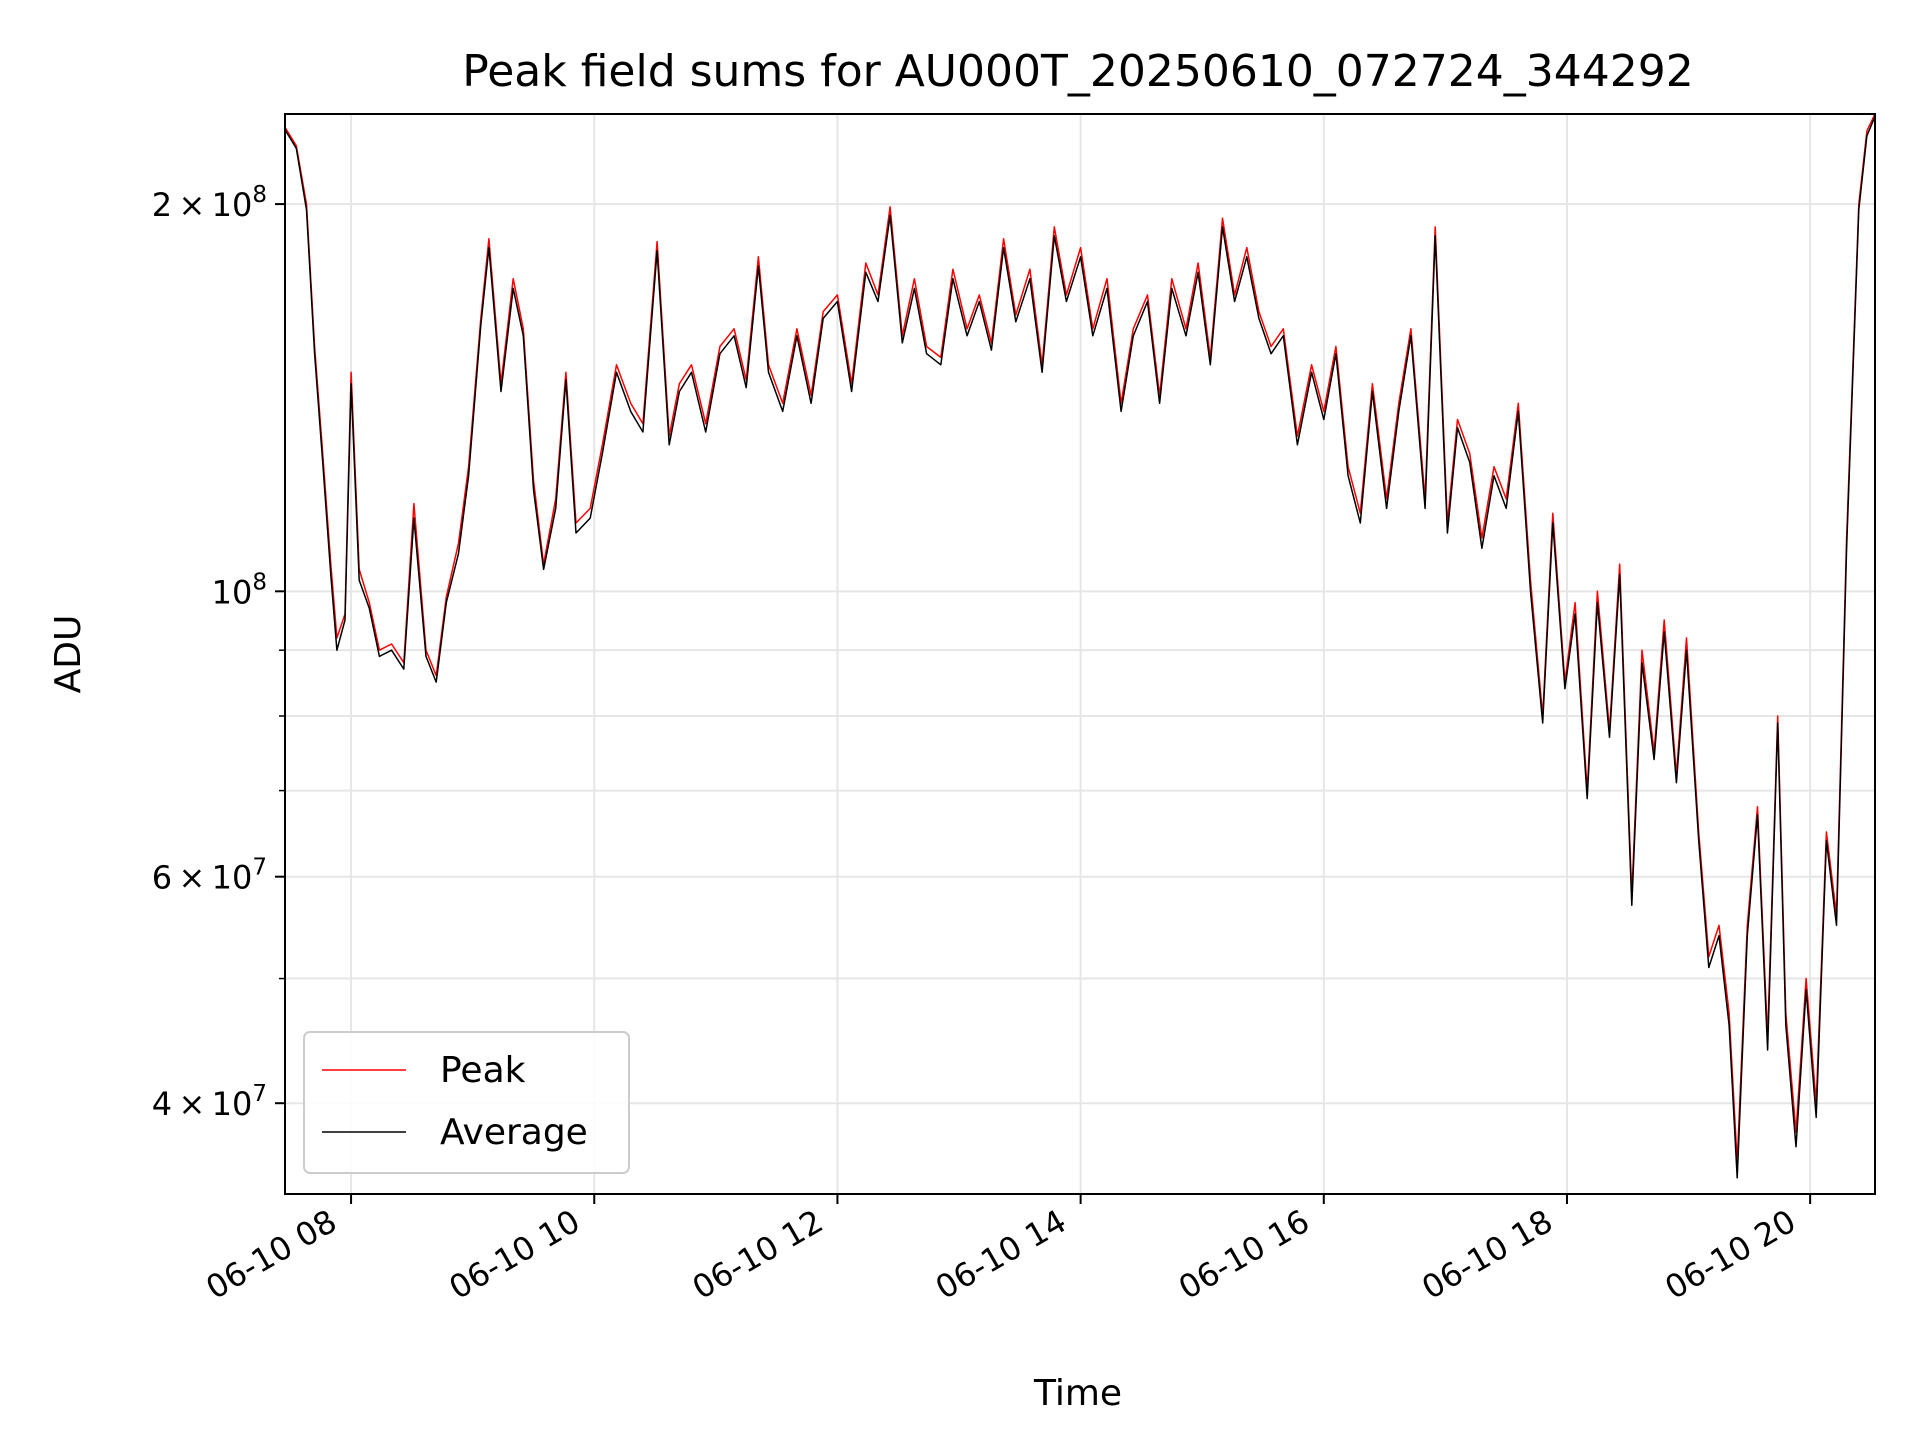  What do you see at coordinates (483, 1070) in the screenshot?
I see `legend-label-peak: Peak` at bounding box center [483, 1070].